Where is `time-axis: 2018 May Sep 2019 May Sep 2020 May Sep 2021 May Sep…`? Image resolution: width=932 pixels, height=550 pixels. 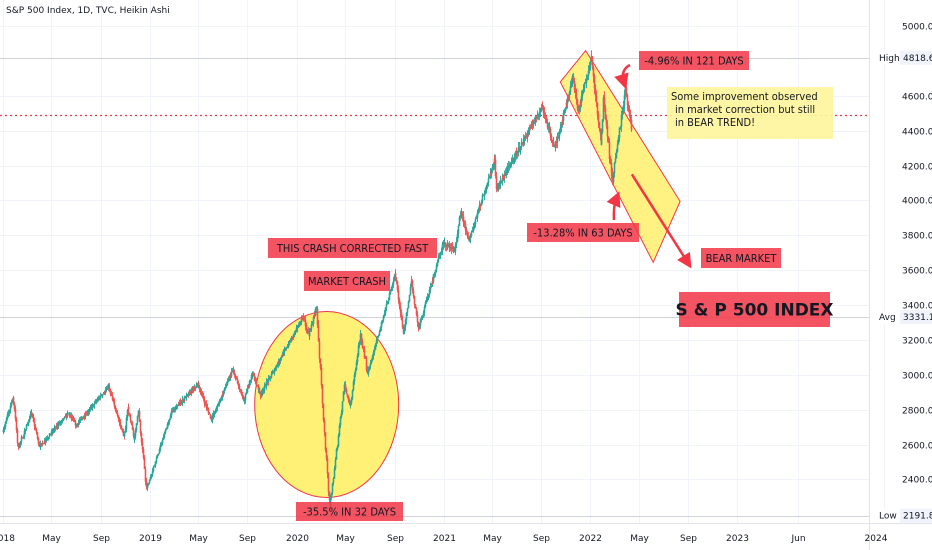 time-axis: 2018 May Sep 2019 May Sep 2020 May Sep 2021 May Sep… is located at coordinates (444, 539).